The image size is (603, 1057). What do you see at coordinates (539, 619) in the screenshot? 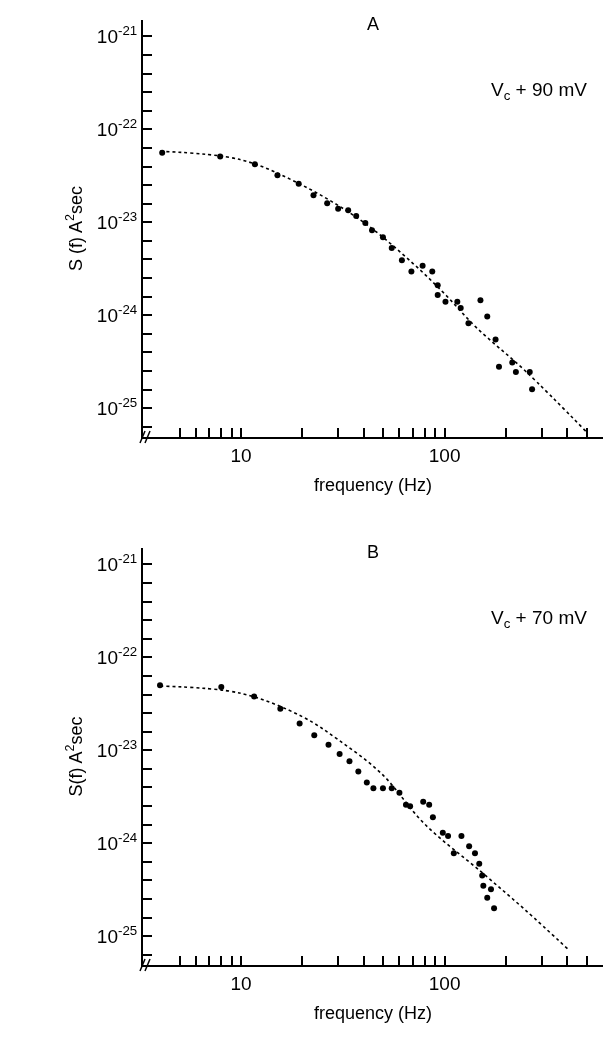
I see `annotation: V$_{c}$ + 70 mV` at bounding box center [539, 619].